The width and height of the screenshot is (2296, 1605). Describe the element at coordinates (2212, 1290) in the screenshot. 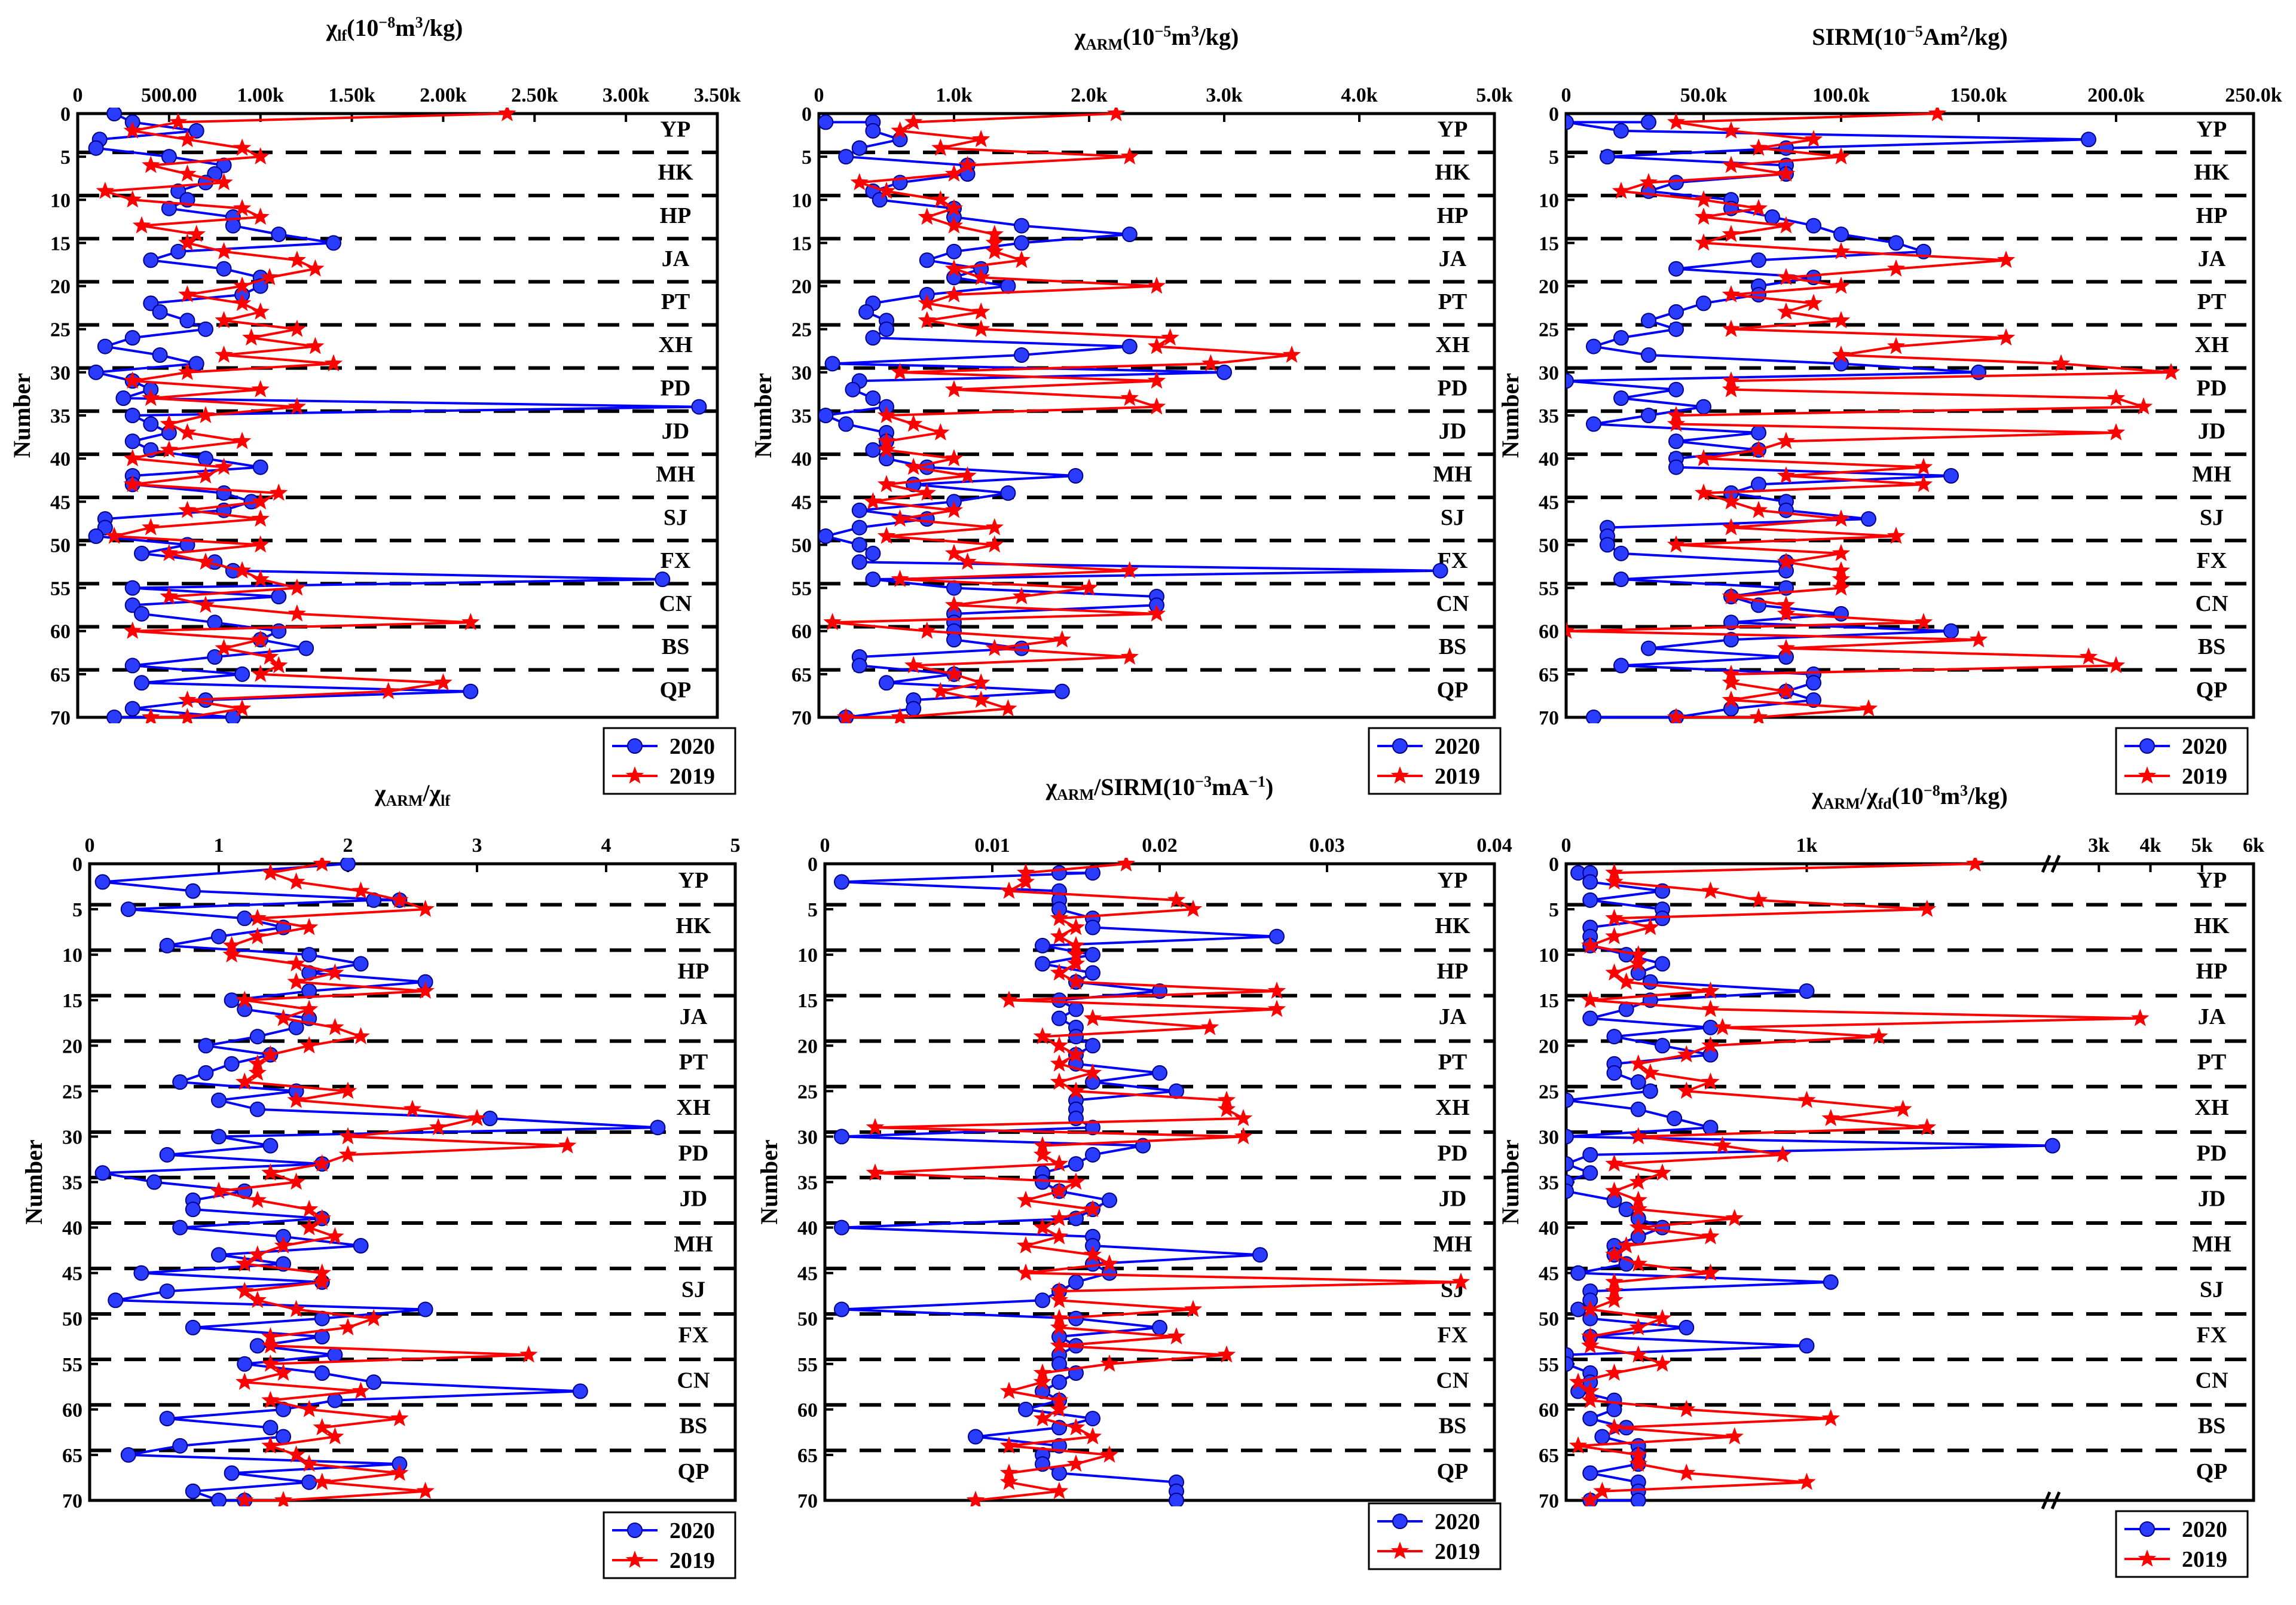

I see `site-label-sj: SJ` at that location.